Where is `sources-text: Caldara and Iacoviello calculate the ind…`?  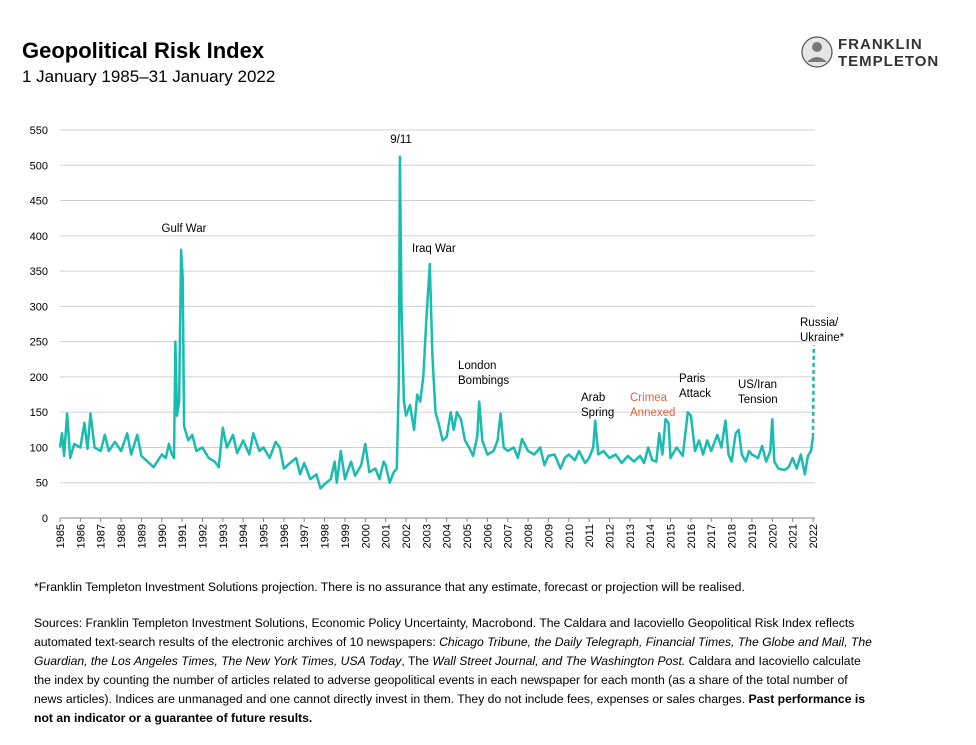 sources-text: Caldara and Iacoviello calculate the ind… is located at coordinates (447, 680).